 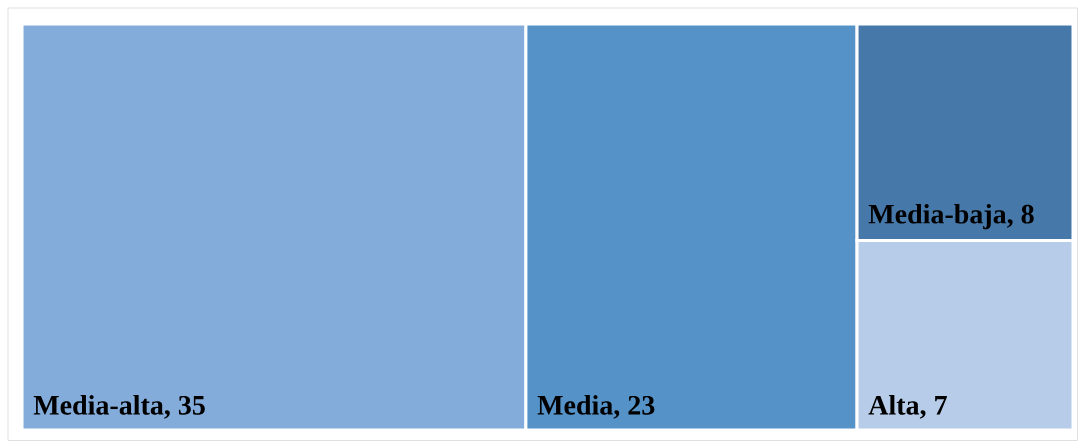 What do you see at coordinates (575, 405) in the screenshot?
I see `category-label: Media` at bounding box center [575, 405].